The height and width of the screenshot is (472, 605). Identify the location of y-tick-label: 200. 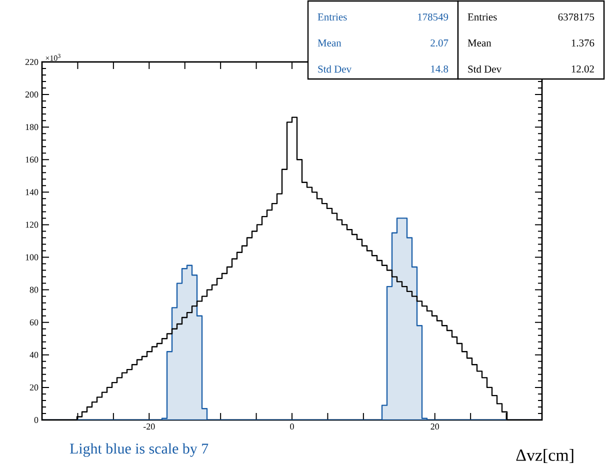
(31, 95).